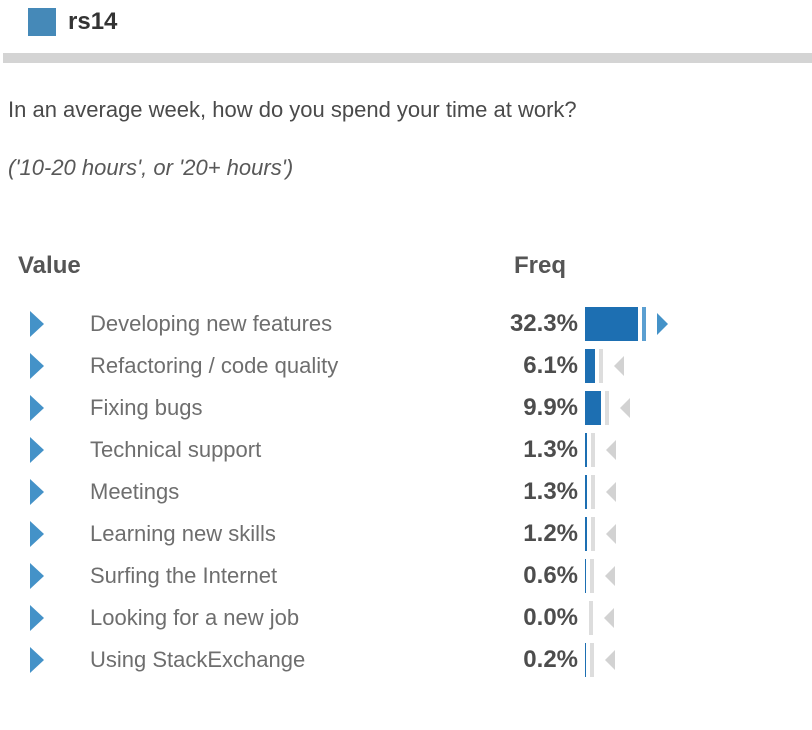  Describe the element at coordinates (550, 533) in the screenshot. I see `freq-value: 1.2%` at that location.